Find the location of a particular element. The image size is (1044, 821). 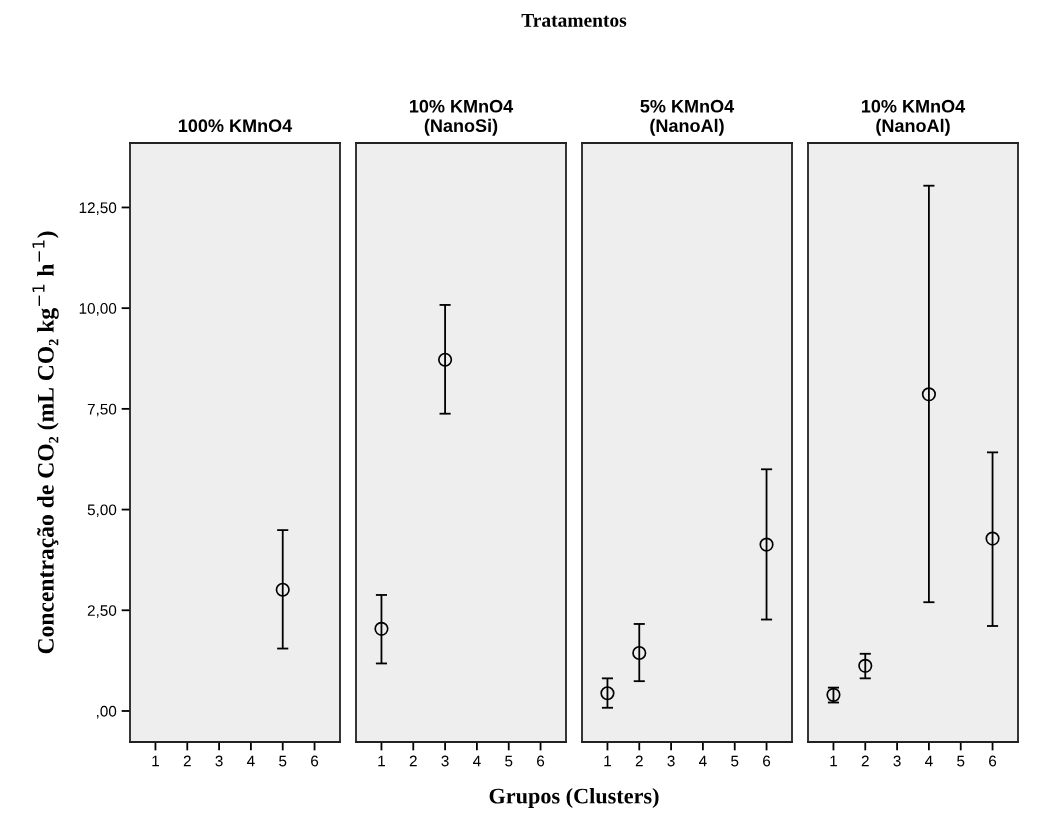

y-axis-title: Concentração de CO₂ (mL CO₂ kg$^{−1}$ h$^{−1}$) is located at coordinates (45, 442).